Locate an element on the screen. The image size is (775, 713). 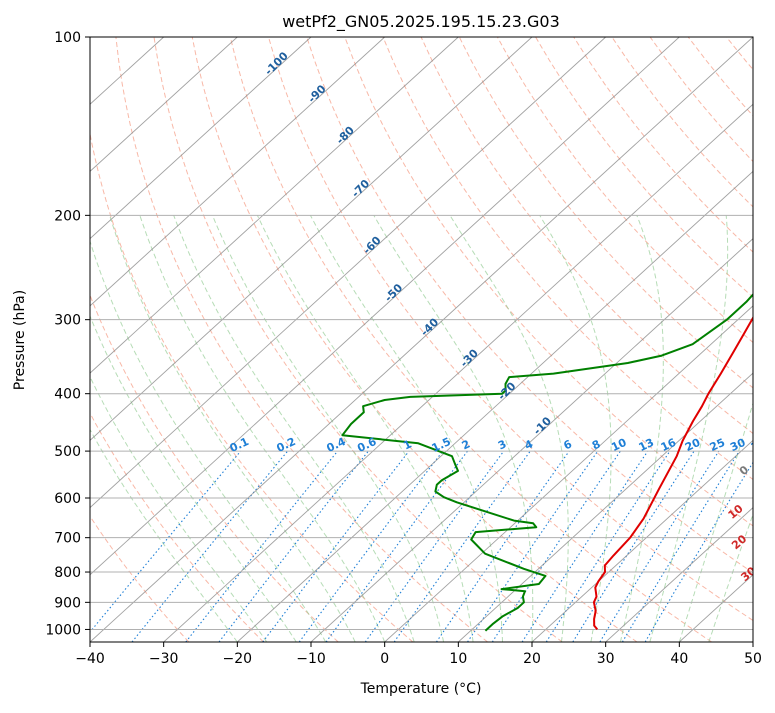
y-tick-label: 1000 is located at coordinates (63, 630).